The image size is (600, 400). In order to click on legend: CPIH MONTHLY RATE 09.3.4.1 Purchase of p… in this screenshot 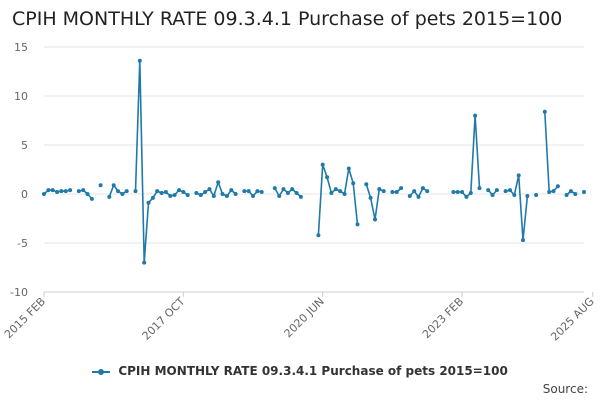, I will do `click(300, 371)`.